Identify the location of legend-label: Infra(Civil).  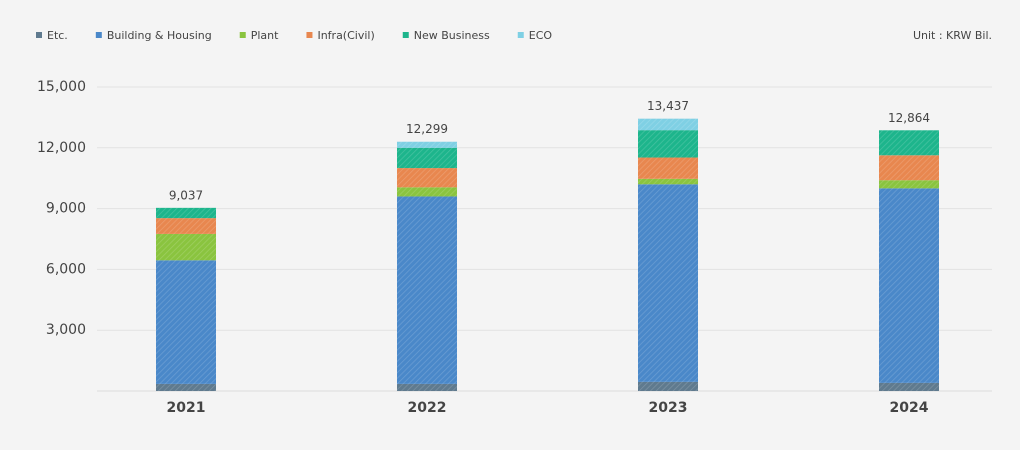
(345, 35).